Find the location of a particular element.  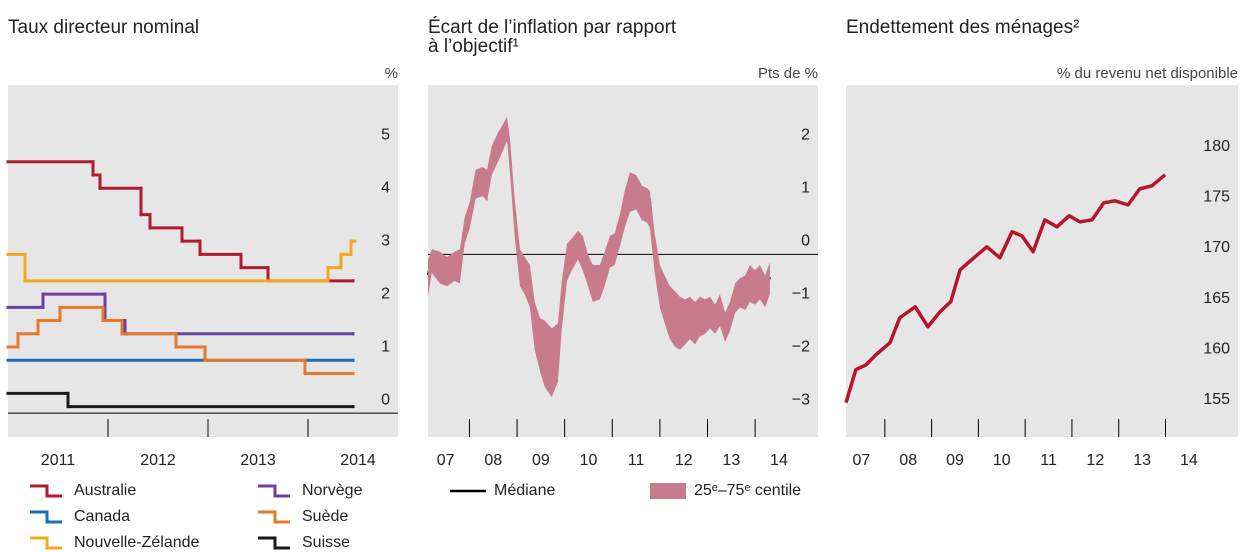

y-tick-label: 170 is located at coordinates (1216, 247).